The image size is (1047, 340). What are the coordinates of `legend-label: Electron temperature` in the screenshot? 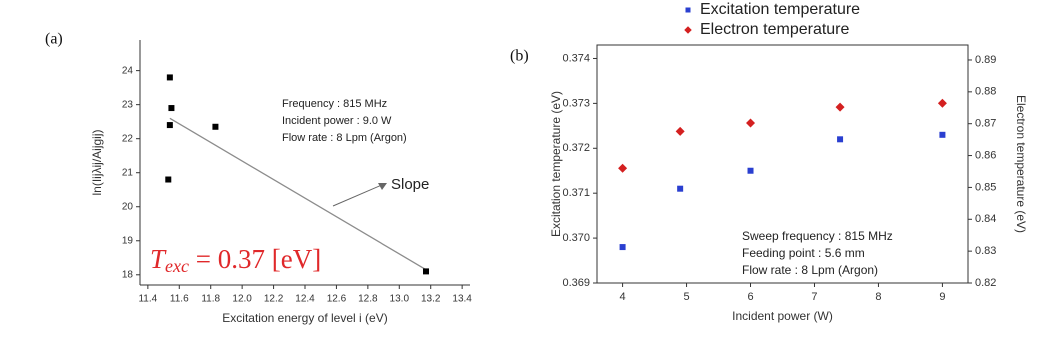 It's located at (775, 29).